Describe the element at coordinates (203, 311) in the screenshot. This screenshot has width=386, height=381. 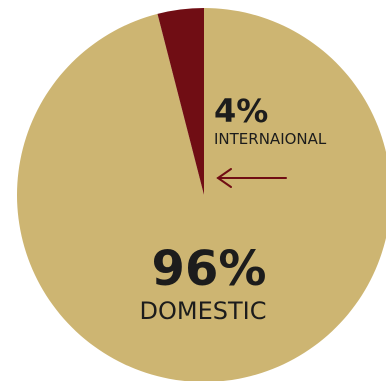
I see `slice-category-label-domestic: DOMESTIC` at that location.